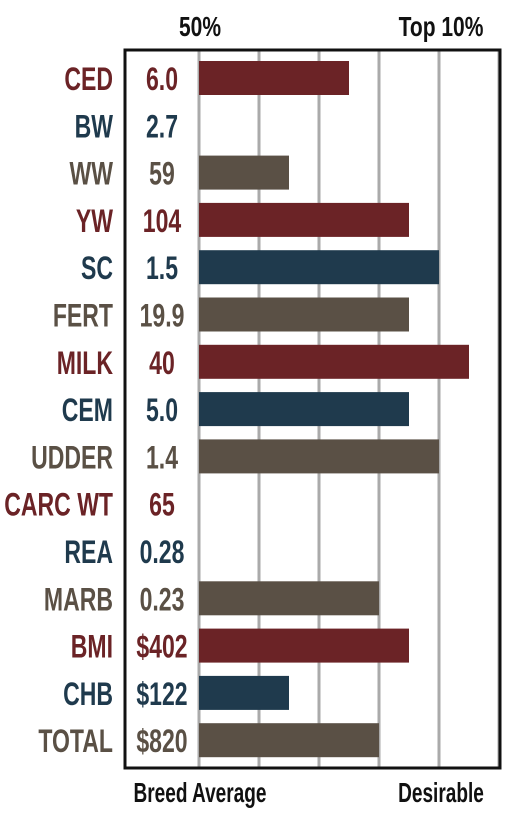  Describe the element at coordinates (78, 600) in the screenshot. I see `trait-label: MARB` at that location.